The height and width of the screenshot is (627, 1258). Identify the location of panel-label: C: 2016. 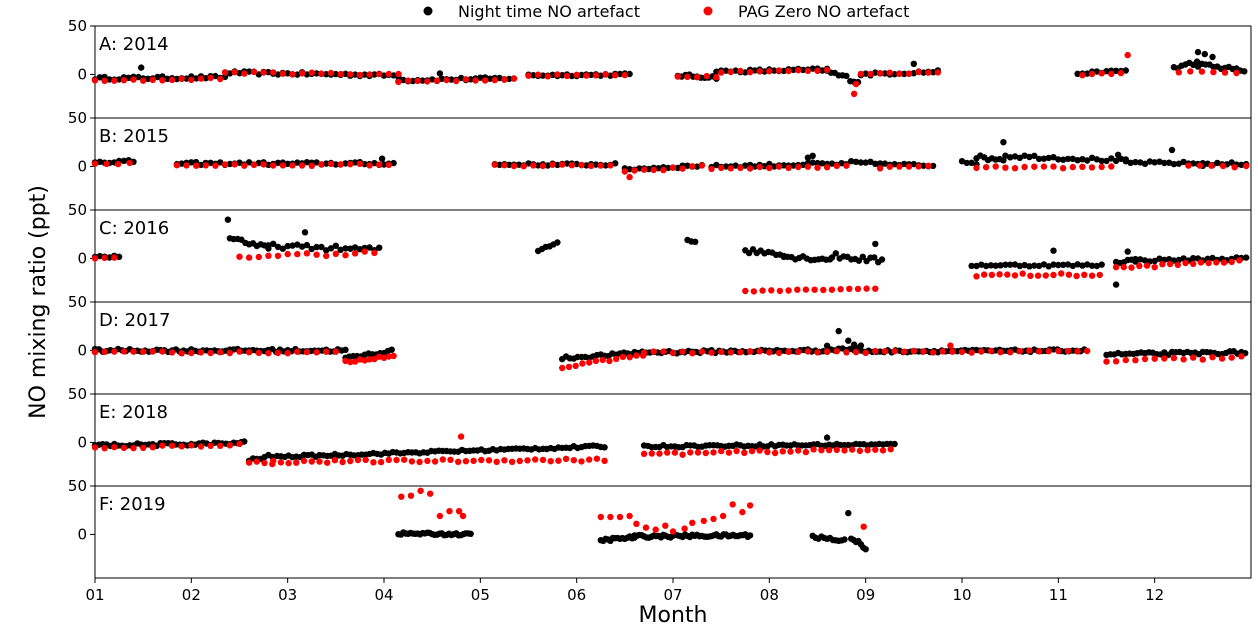
(134, 228).